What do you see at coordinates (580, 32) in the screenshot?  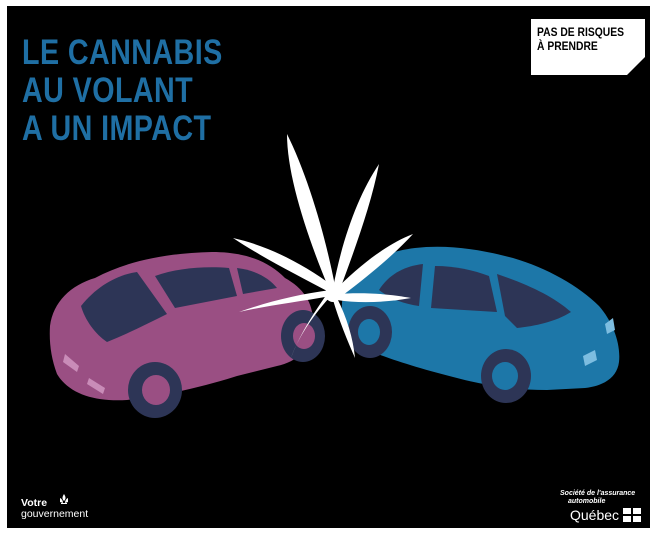 I see `tag-line-1: PAS DE RISQUES` at bounding box center [580, 32].